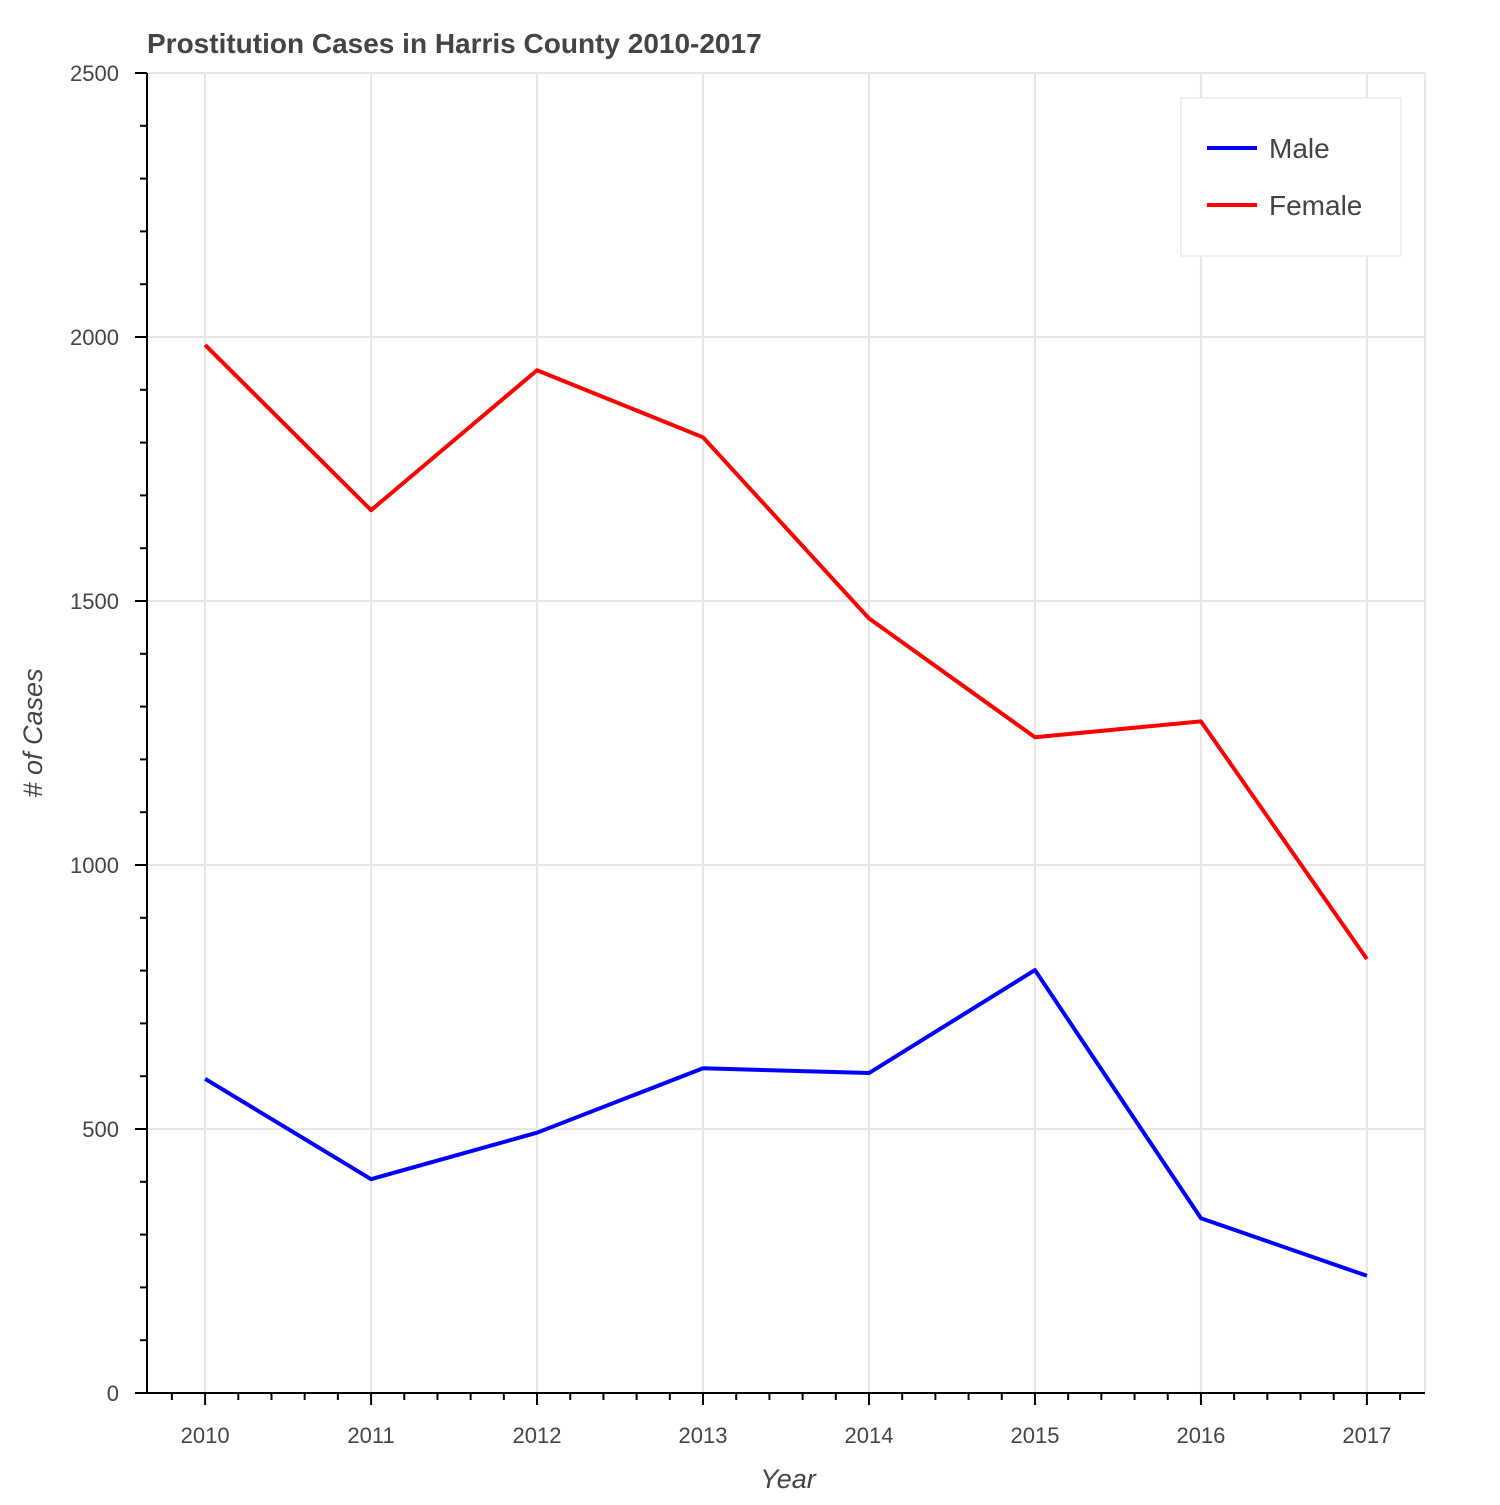 This screenshot has width=1500, height=1505. Describe the element at coordinates (205, 1435) in the screenshot. I see `x-tick-label: 2010` at that location.